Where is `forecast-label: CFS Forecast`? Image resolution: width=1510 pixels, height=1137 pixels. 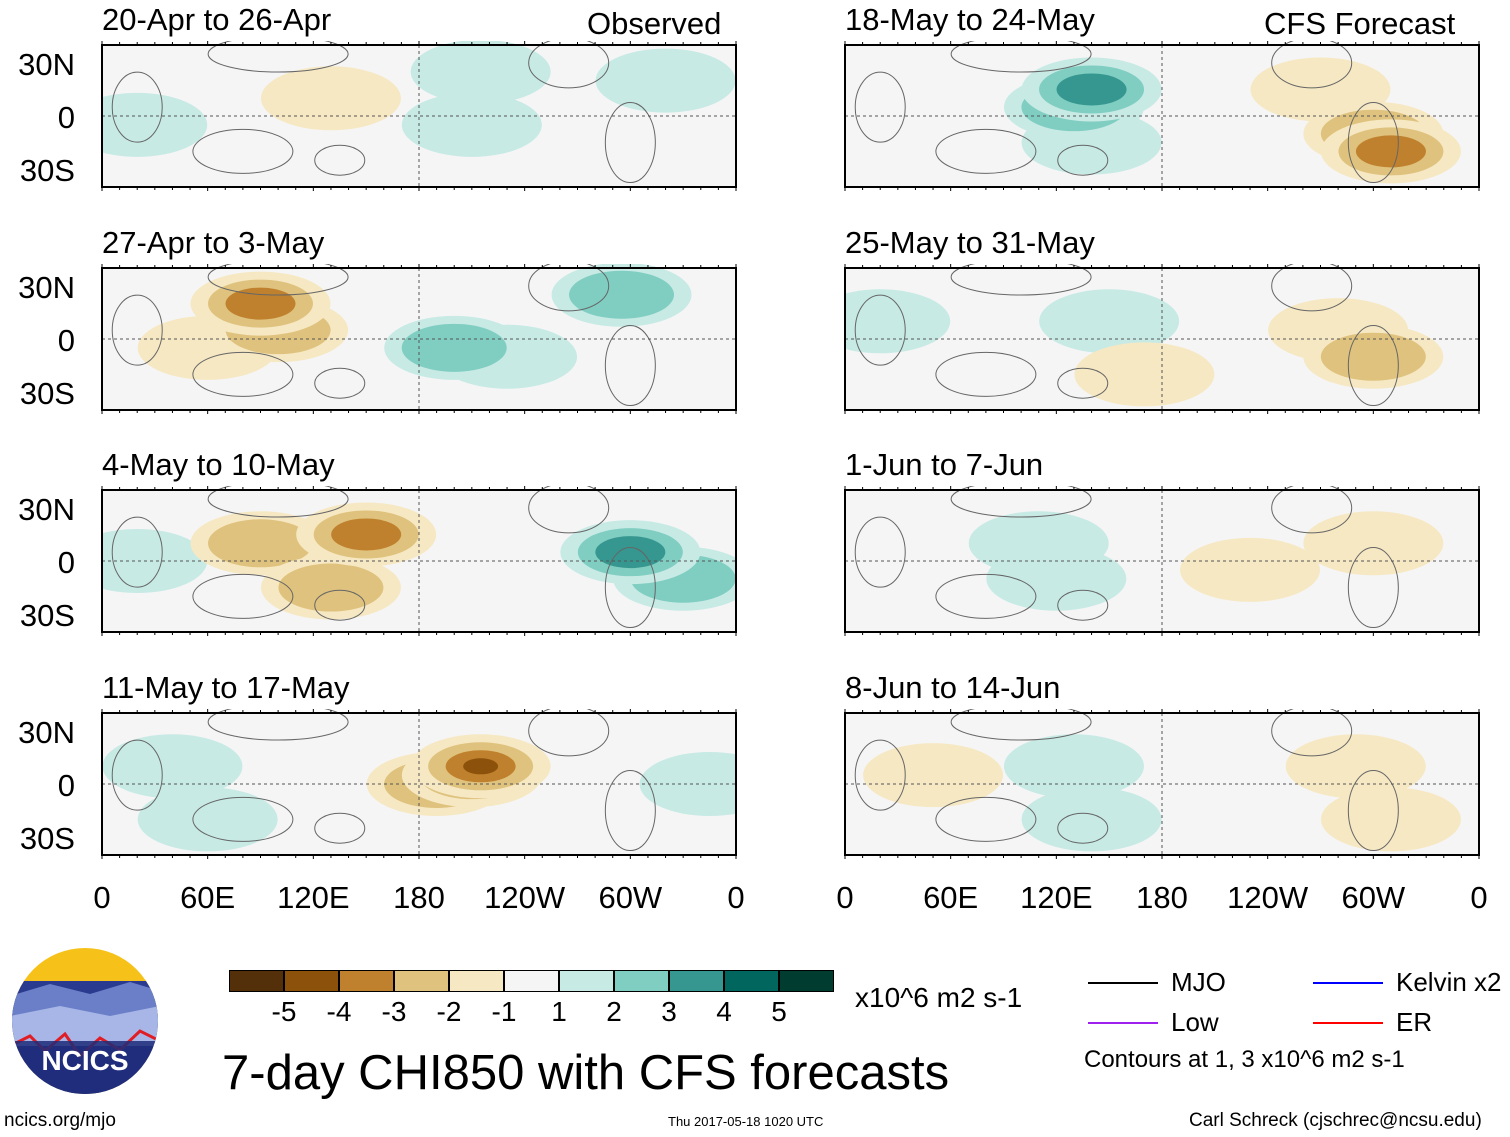 forecast-label: CFS Forecast is located at coordinates (1360, 23).